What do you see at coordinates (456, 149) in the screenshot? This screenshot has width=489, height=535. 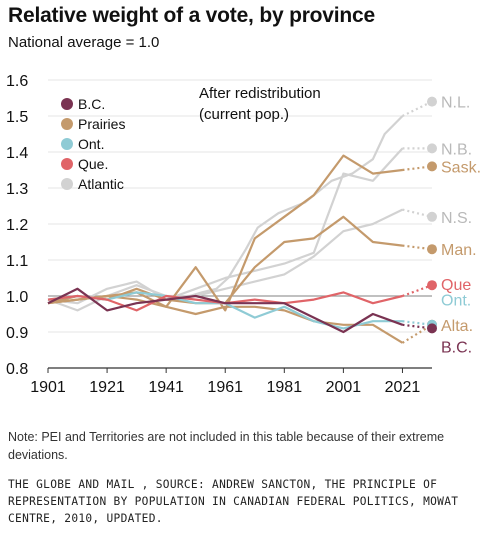 I see `series-end-label: N.B.` at bounding box center [456, 149].